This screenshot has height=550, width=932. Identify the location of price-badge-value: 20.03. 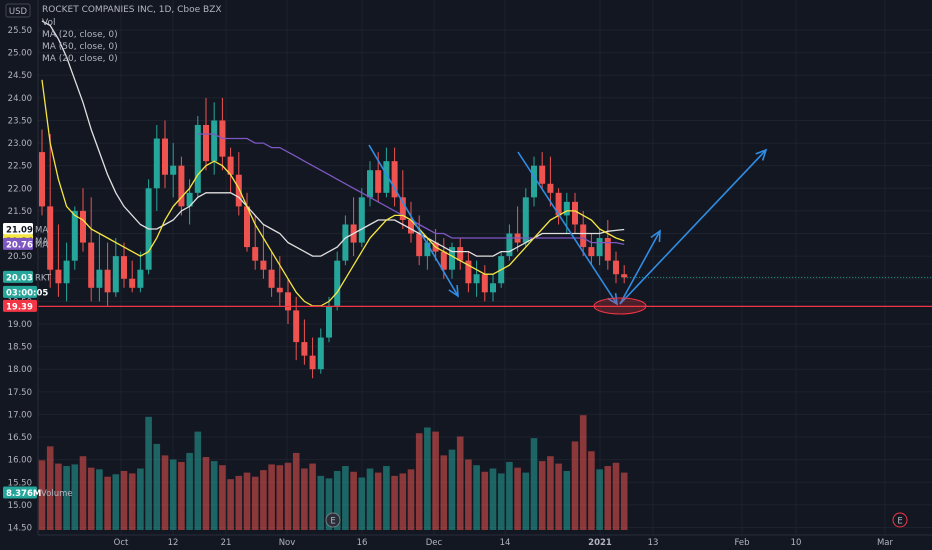
(19, 278).